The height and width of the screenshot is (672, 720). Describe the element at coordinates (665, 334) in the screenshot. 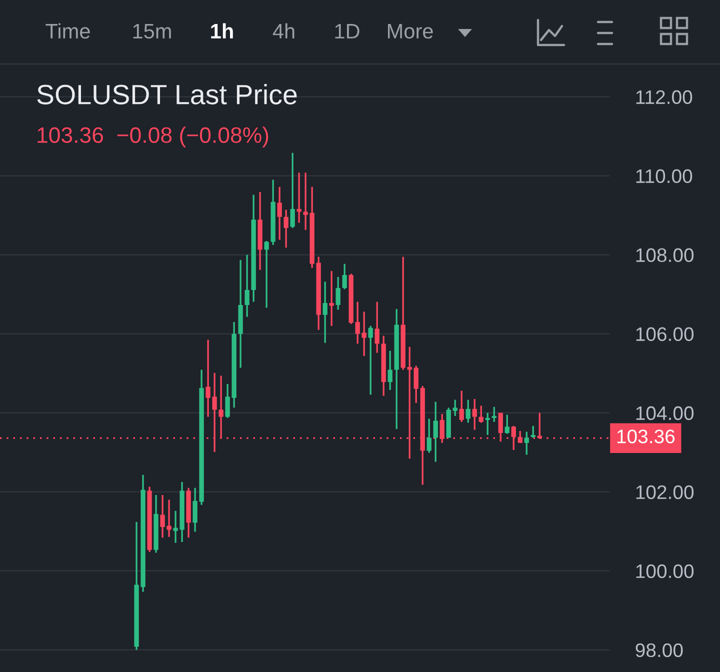

I see `y-tick-label: 106.00` at that location.